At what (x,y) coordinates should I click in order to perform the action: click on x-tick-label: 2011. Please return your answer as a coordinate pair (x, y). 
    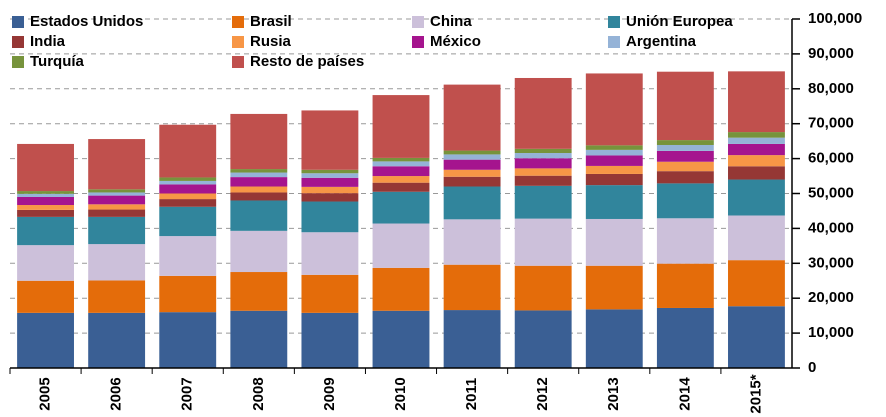
    Looking at the image, I should click on (471, 394).